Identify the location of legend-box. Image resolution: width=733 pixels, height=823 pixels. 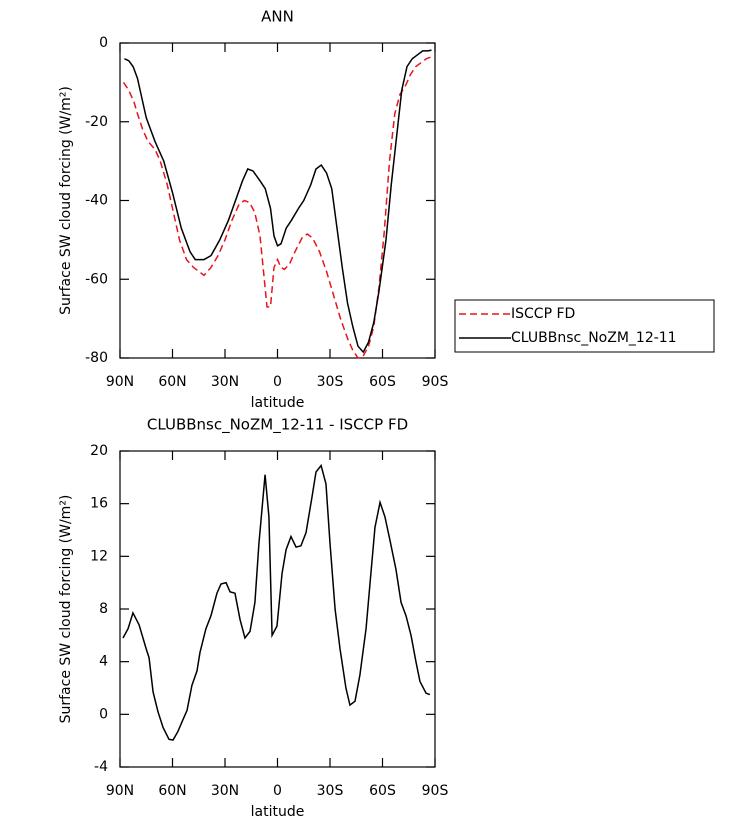
(584, 326).